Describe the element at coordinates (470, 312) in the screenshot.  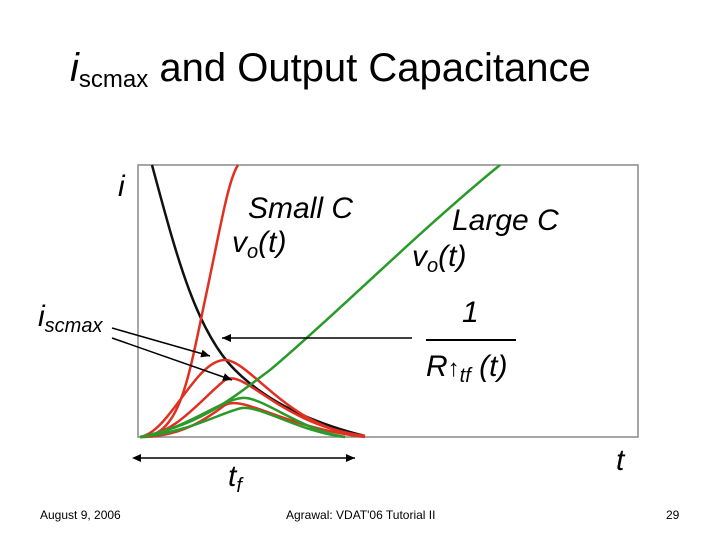
I see `fraction-numerator: 1` at that location.